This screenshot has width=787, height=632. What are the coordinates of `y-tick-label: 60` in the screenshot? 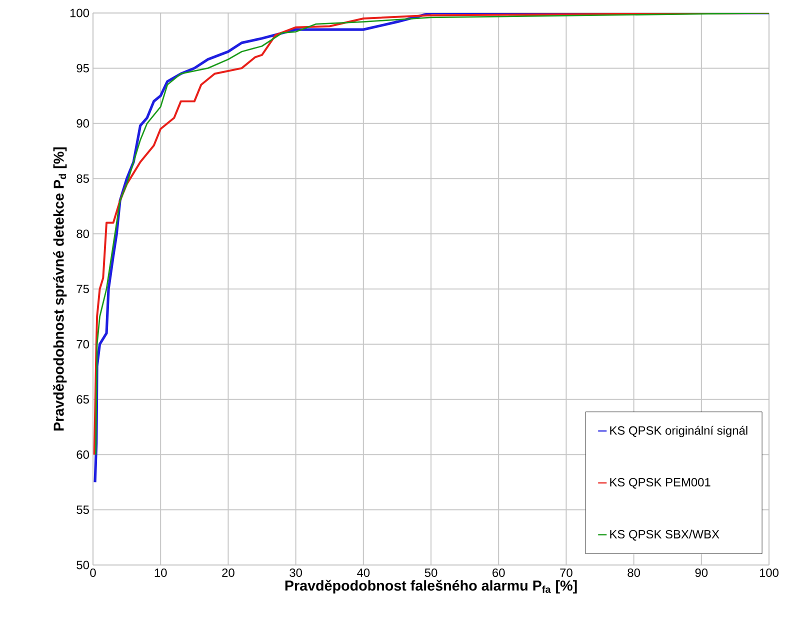 It's located at (83, 454).